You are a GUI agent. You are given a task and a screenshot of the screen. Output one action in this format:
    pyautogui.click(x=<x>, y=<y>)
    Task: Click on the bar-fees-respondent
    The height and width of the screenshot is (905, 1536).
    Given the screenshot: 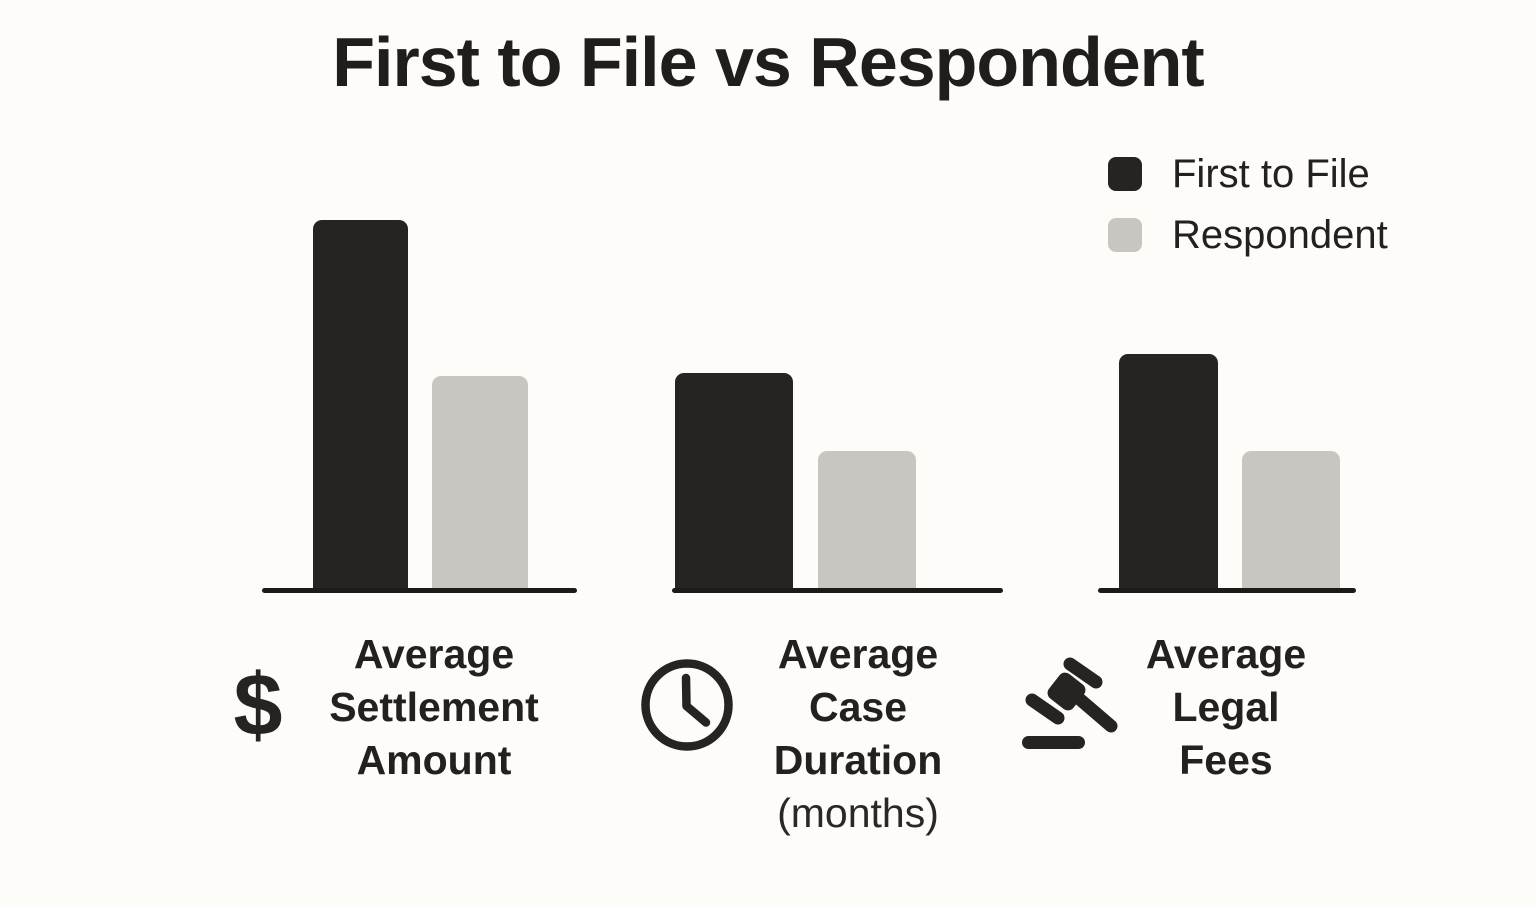 What is the action you would take?
    pyautogui.click(x=1291, y=521)
    